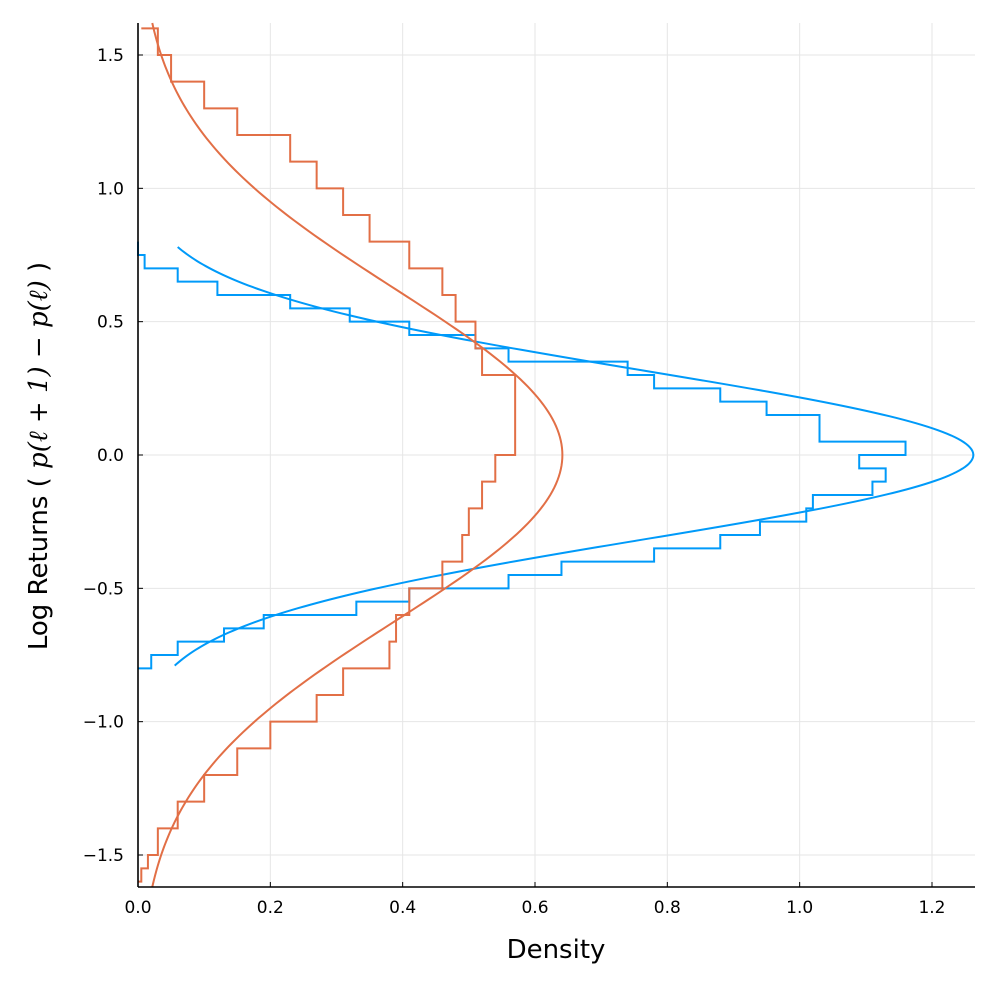  What do you see at coordinates (110, 323) in the screenshot?
I see `y-tick-label-4: 0.5` at bounding box center [110, 323].